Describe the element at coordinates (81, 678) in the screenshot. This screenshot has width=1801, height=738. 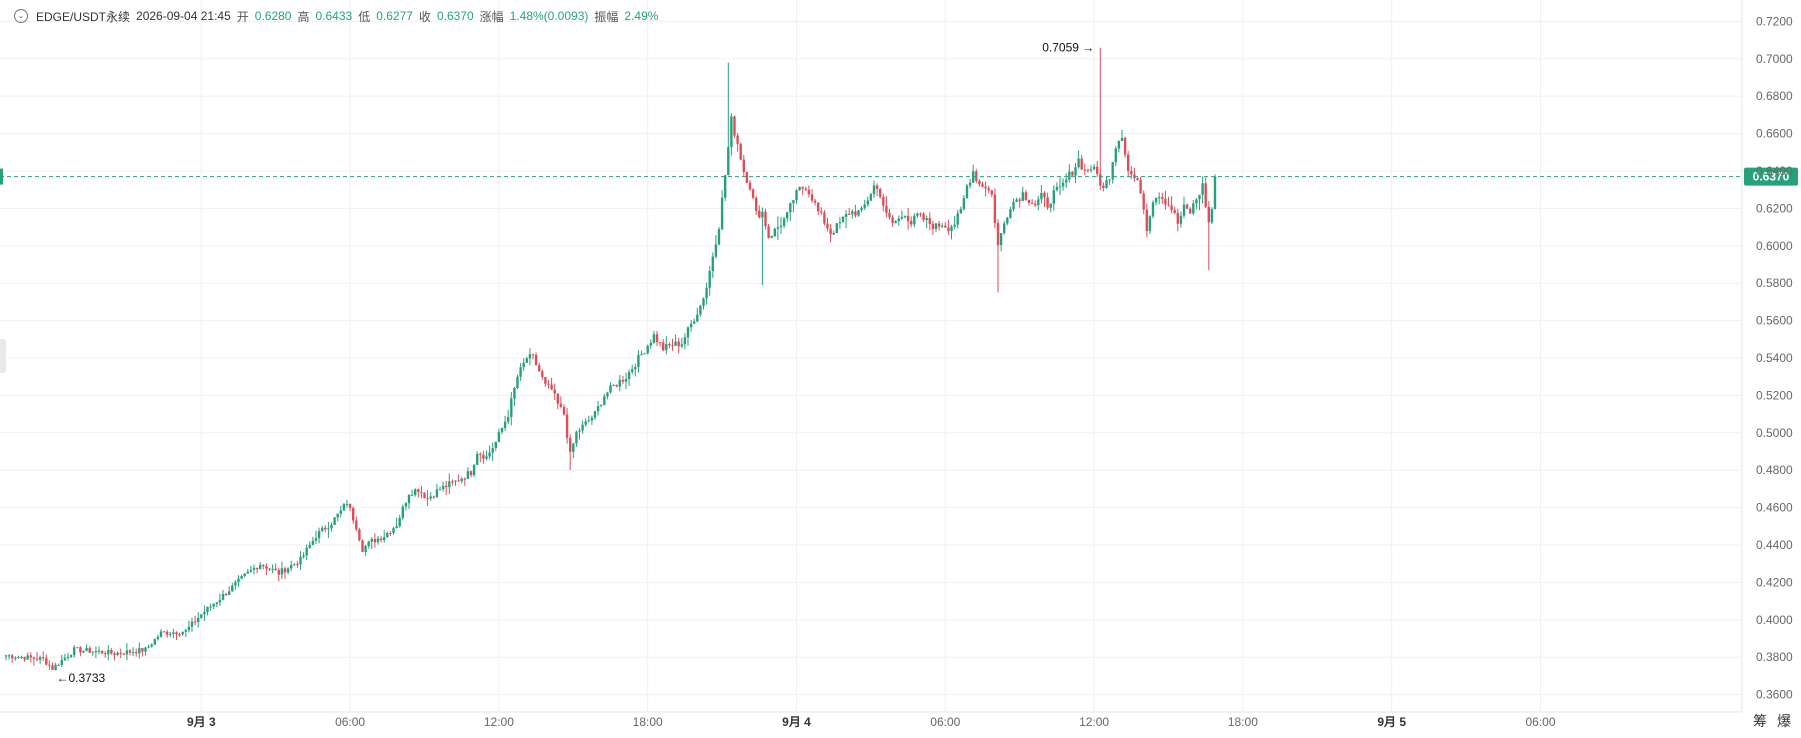
I see `low-annotation: ←0.3733` at that location.